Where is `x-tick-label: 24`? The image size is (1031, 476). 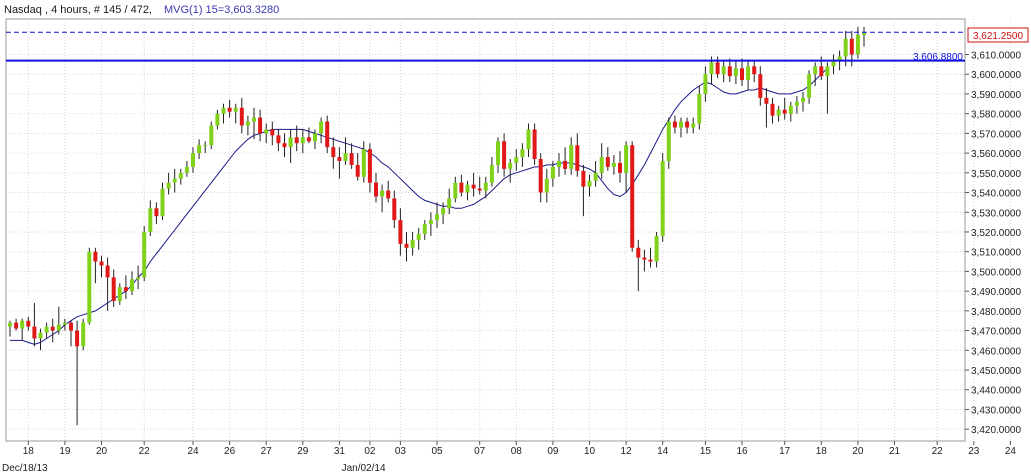
x-tick-label: 24 is located at coordinates (193, 451).